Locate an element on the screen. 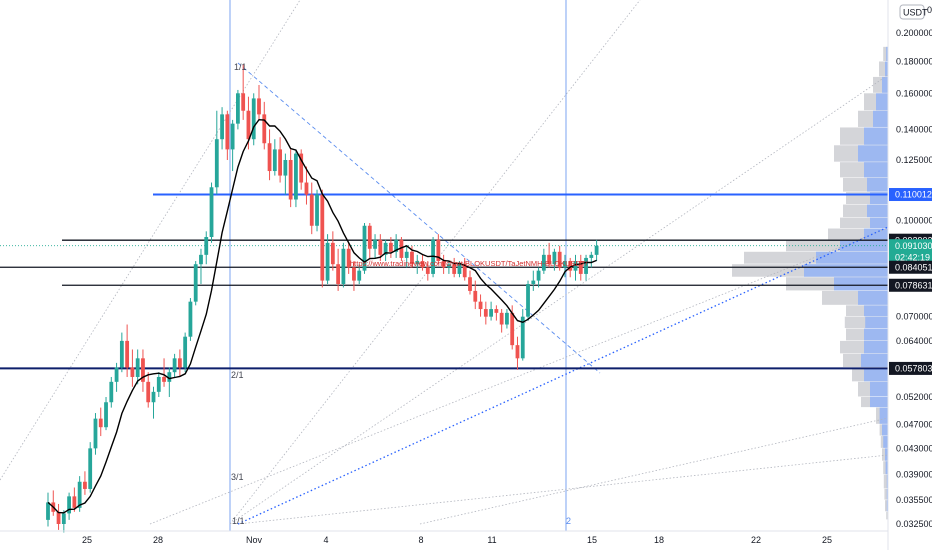  price-tag-value: 0.084051 is located at coordinates (913, 267).